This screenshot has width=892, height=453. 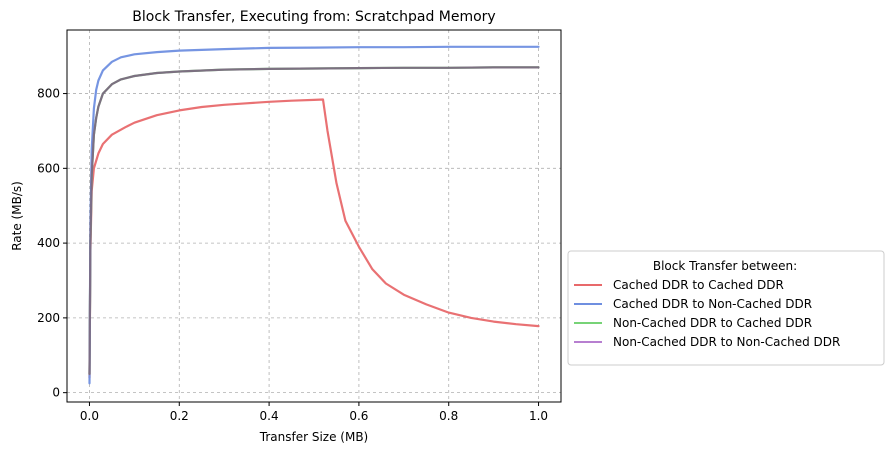 I want to click on x-tick-label: 0.6, so click(x=358, y=416).